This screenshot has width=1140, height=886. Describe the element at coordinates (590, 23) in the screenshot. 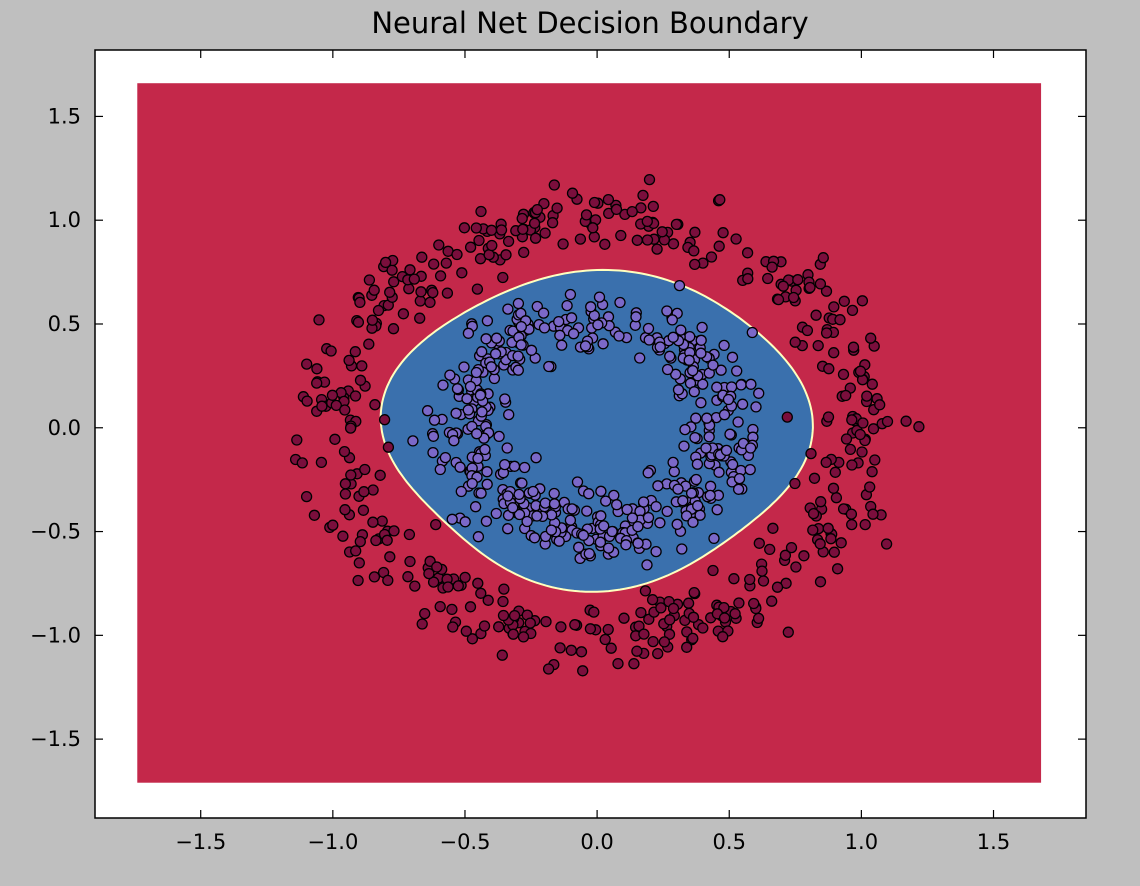

I see `chart-title: Neural Net Decision Boundary` at that location.